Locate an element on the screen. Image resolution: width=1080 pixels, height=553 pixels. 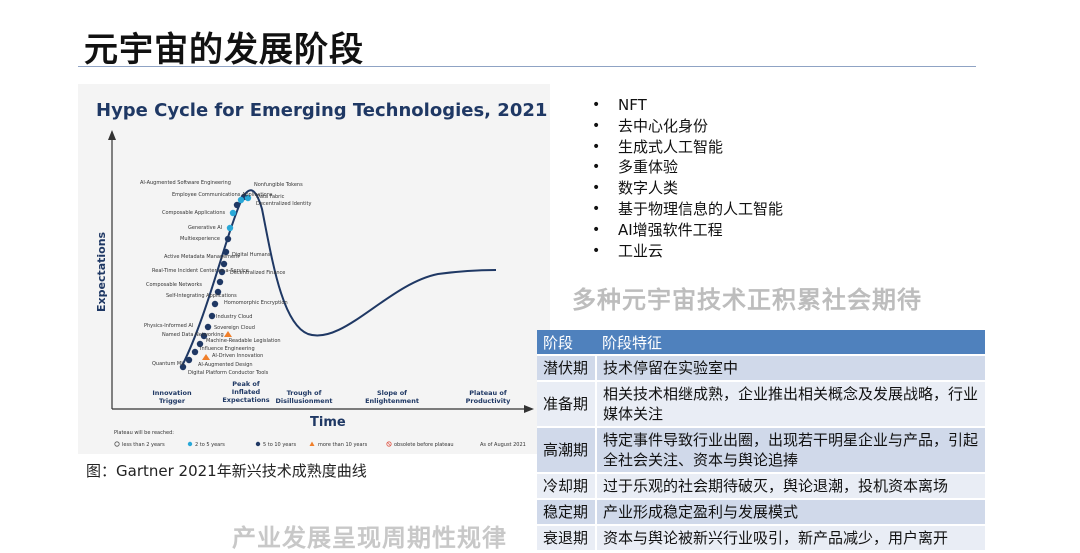
feature-cell: 相关技术相继成熟，企业推出相关概念及发展战略，行业媒体关注 is located at coordinates (790, 404).